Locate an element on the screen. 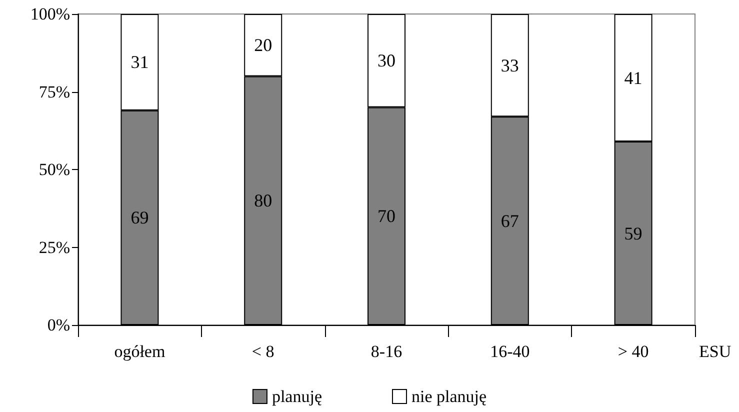 This screenshot has width=739, height=412. data-label: 30 is located at coordinates (387, 60).